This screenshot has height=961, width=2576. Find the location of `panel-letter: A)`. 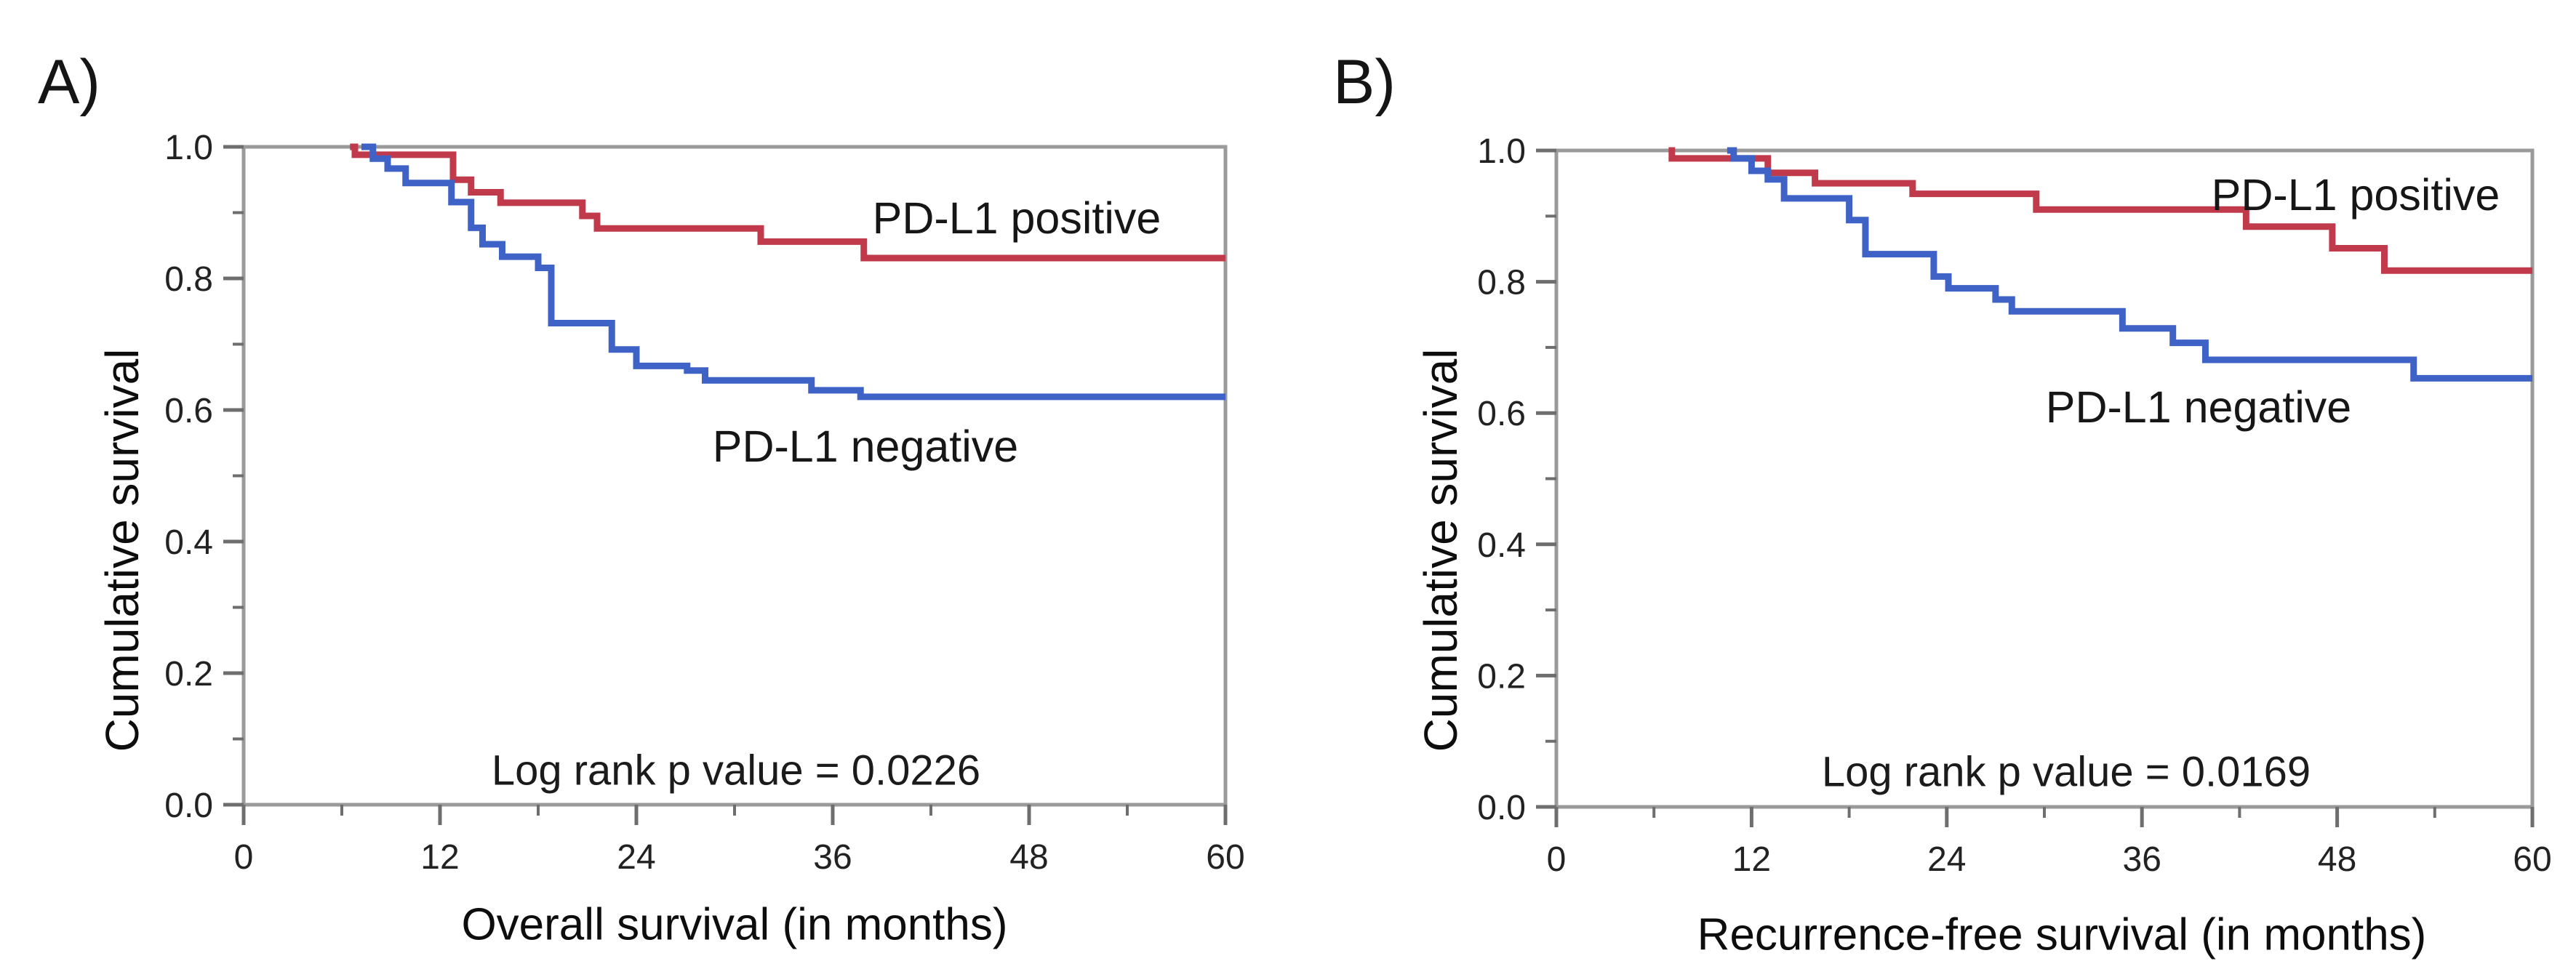

panel-letter: A) is located at coordinates (69, 82).